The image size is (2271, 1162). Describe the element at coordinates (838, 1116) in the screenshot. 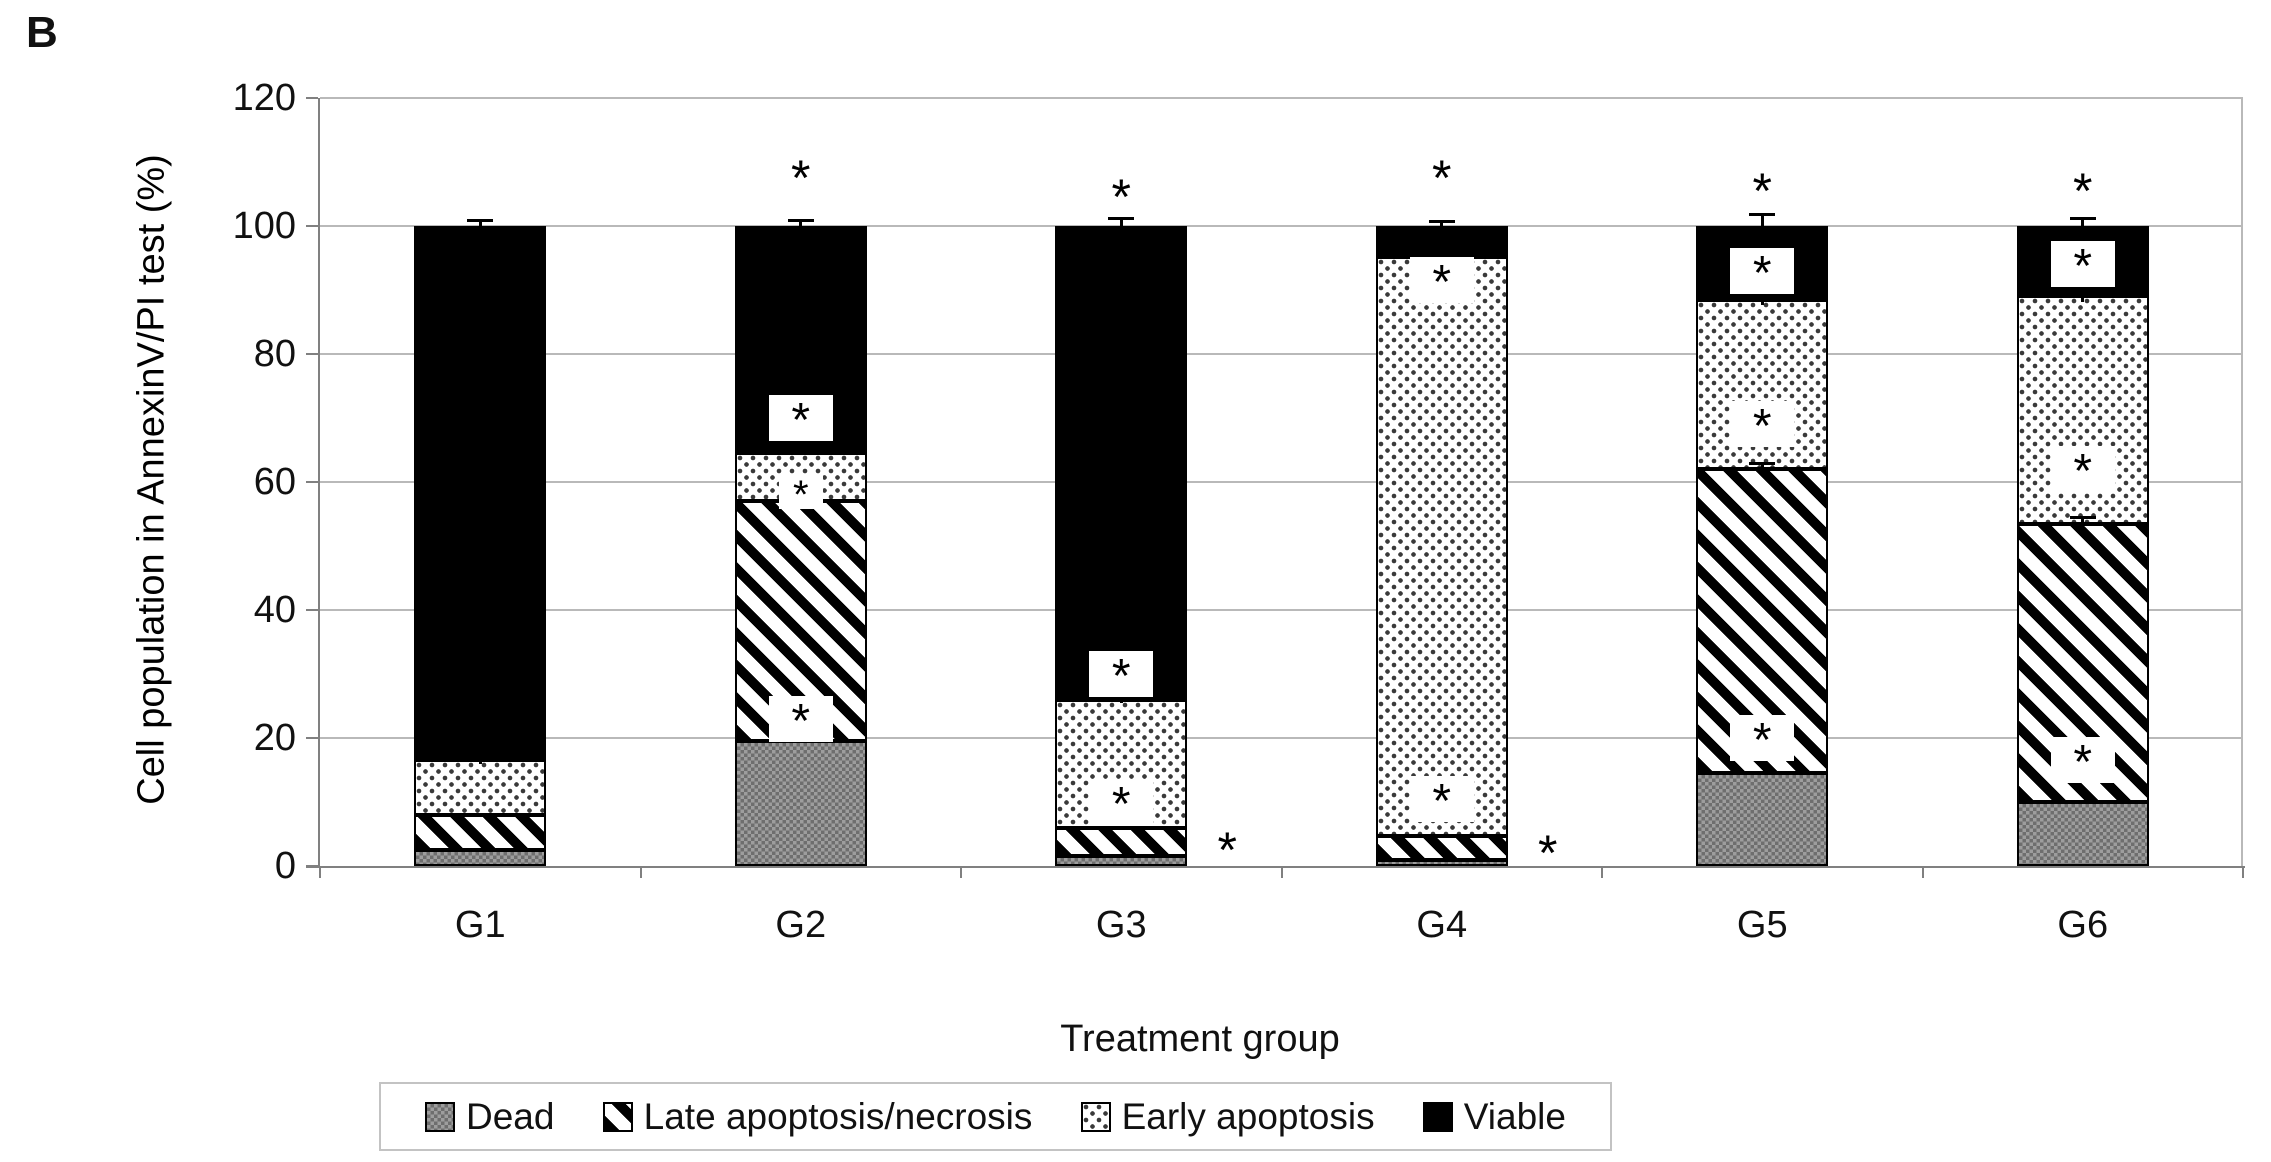

I see `legend-label: Late apoptosis/necrosis` at that location.